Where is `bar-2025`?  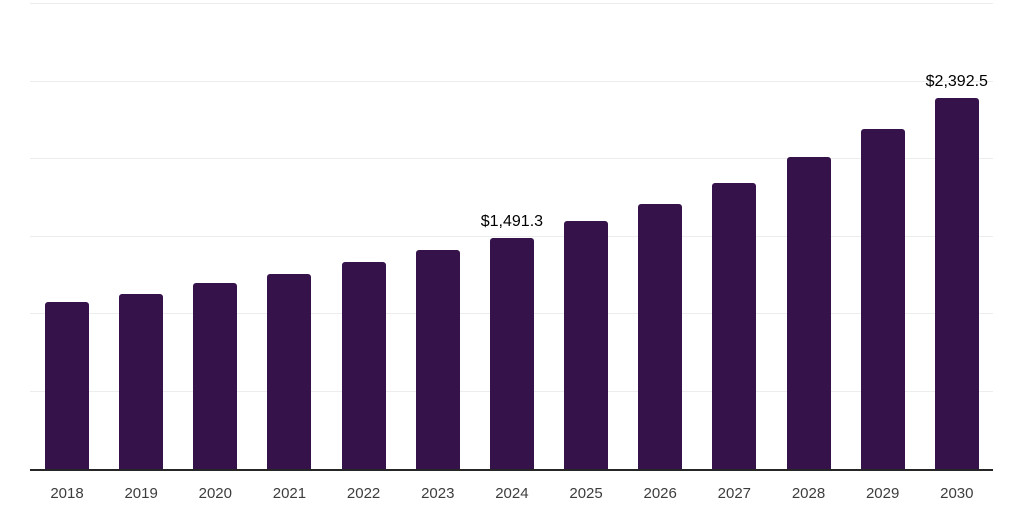
bar-2025 is located at coordinates (586, 345).